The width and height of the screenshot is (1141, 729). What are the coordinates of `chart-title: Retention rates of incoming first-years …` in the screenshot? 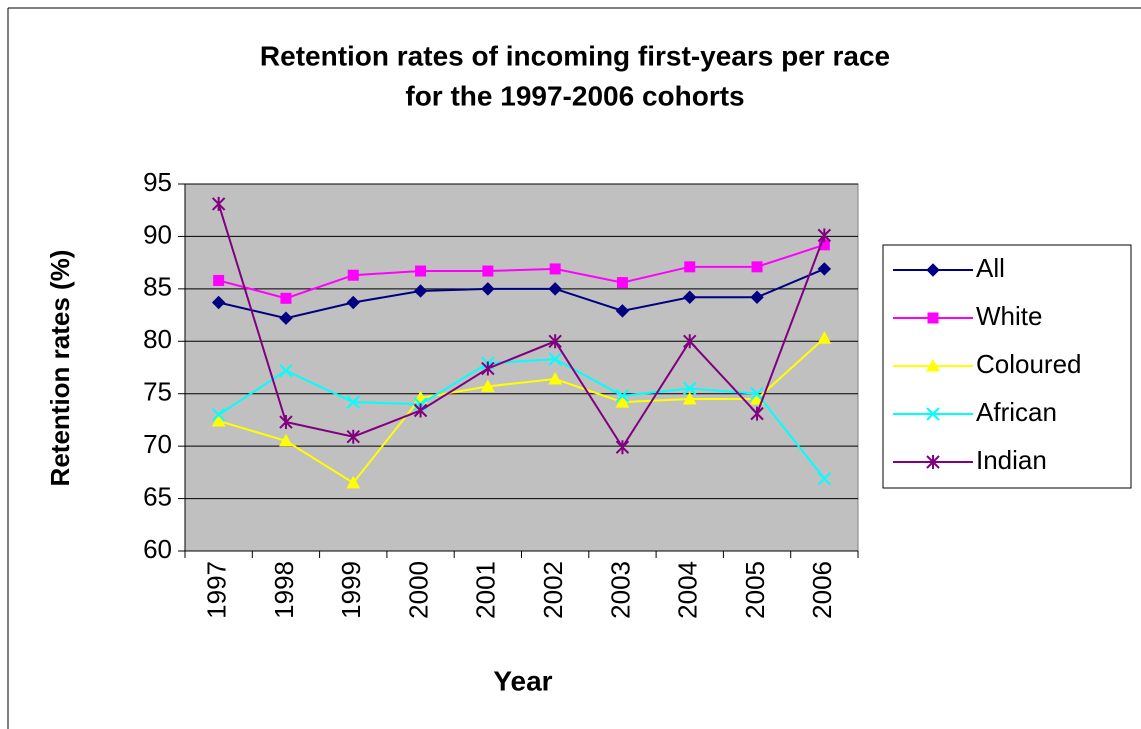 It's located at (575, 55).